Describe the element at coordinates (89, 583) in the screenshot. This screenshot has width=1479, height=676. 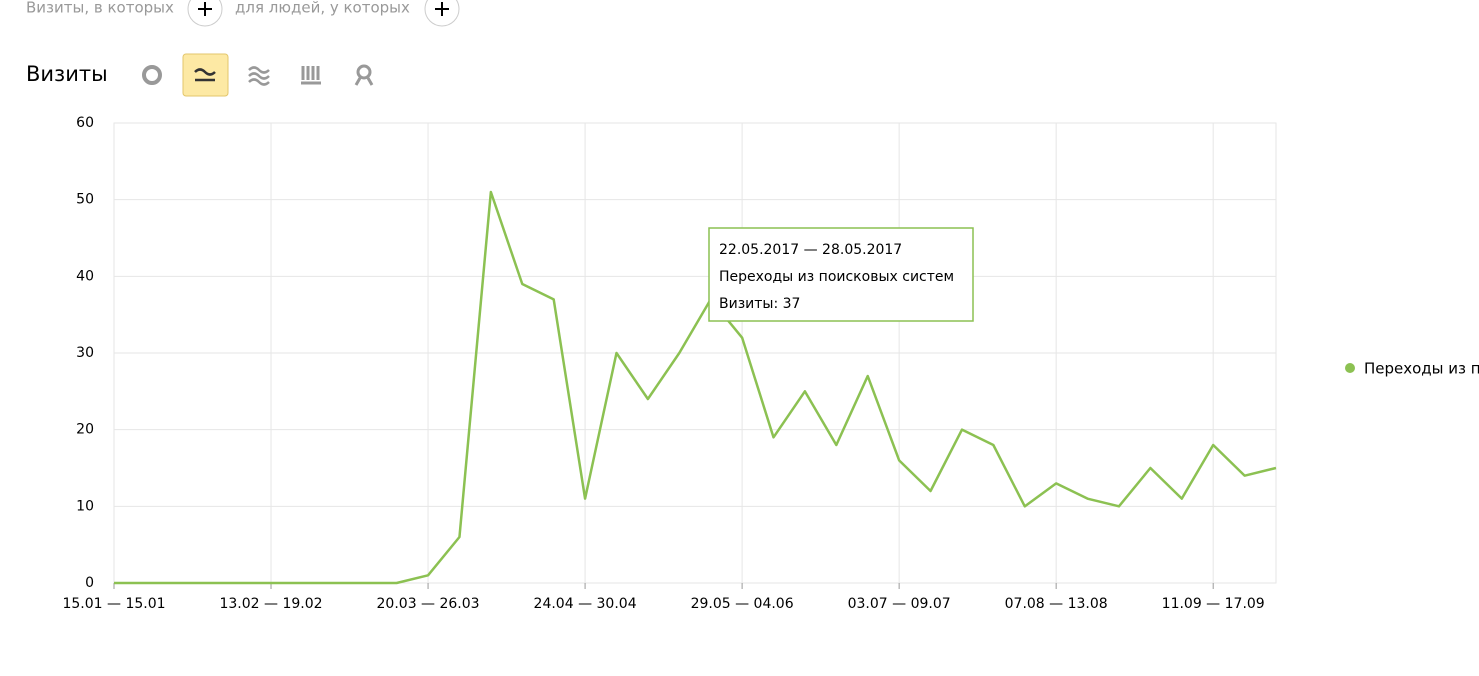
I see `y-tick-label: 0` at that location.